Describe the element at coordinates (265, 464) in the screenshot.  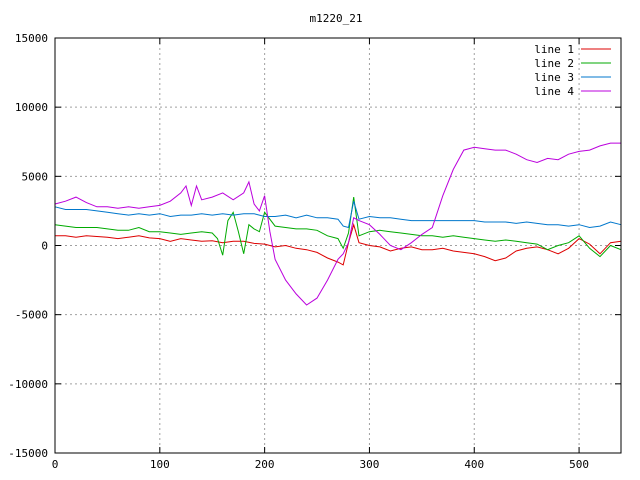
I see `x-tick-label: 200` at that location.